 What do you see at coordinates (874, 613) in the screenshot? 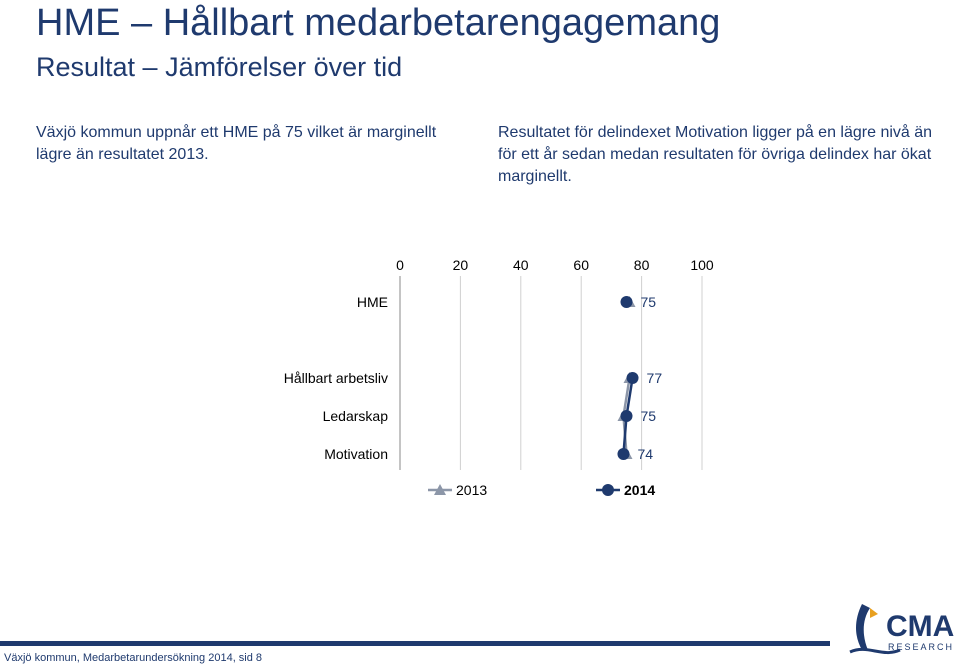
I see `logo-flag-icon` at bounding box center [874, 613].